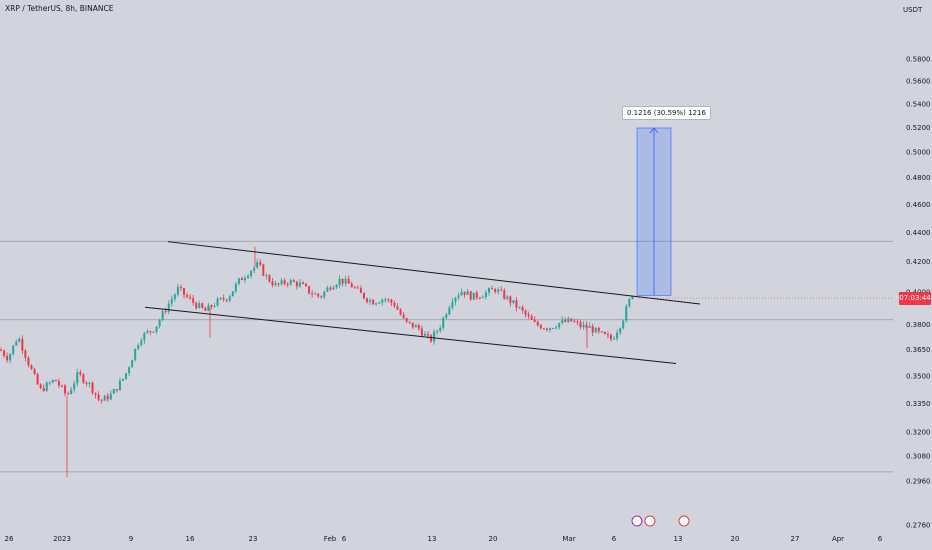 The image size is (932, 550). I want to click on x-tick-label: Feb, so click(330, 539).